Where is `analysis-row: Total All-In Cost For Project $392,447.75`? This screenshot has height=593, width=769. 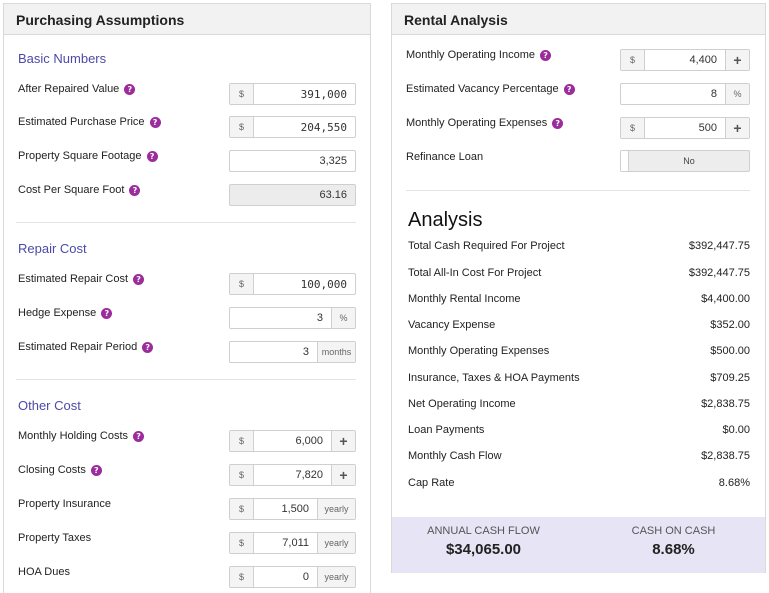
analysis-row: Total All-In Cost For Project $392,447.75 is located at coordinates (579, 273).